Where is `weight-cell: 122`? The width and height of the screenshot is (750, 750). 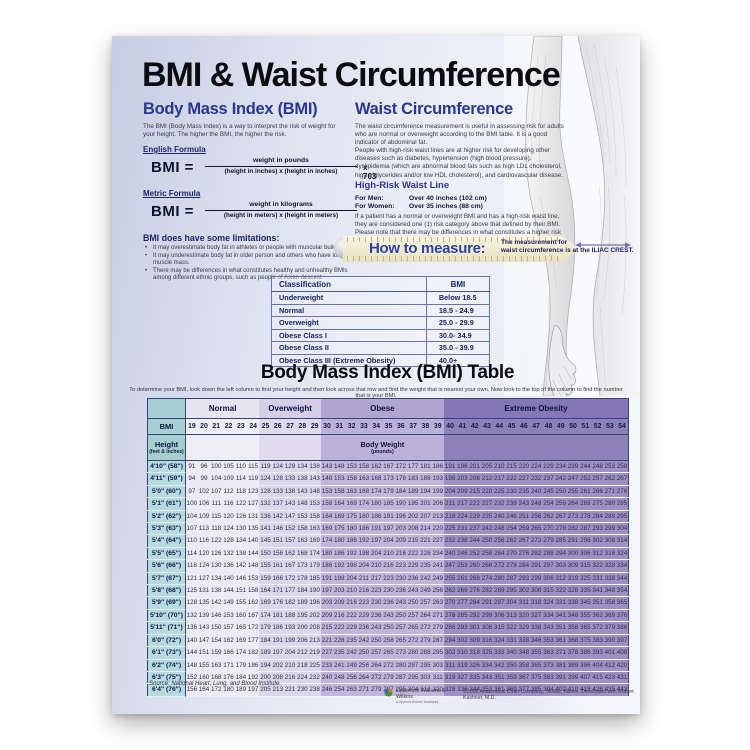
weight-cell: 122 is located at coordinates (240, 504).